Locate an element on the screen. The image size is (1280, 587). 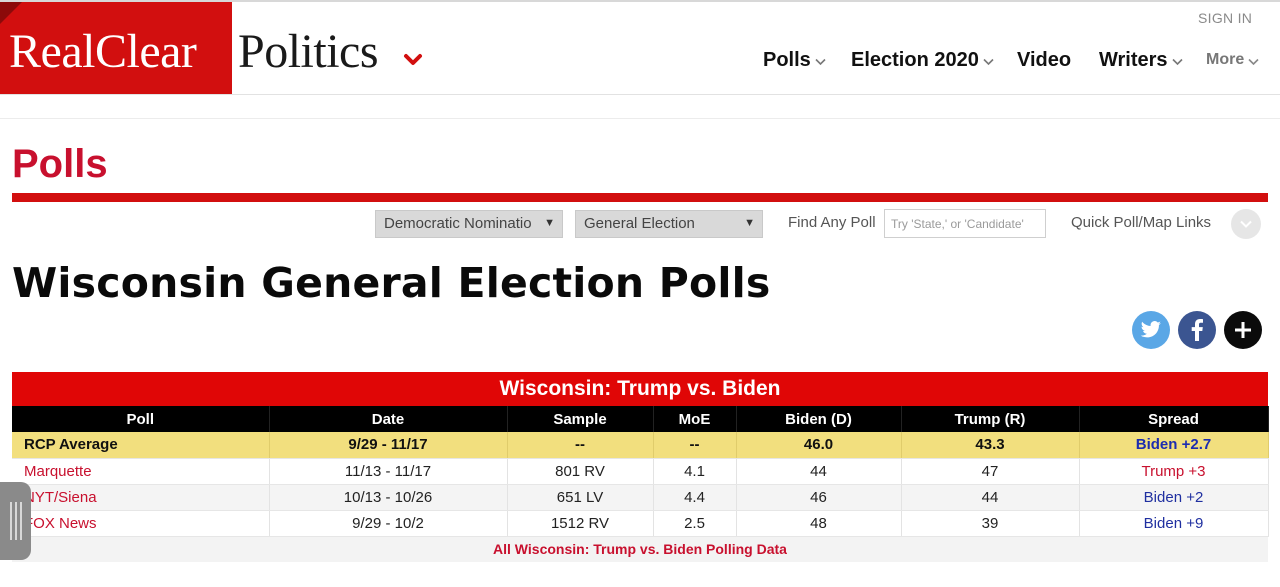
poll-spread-value: Trump +3 is located at coordinates (1173, 471).